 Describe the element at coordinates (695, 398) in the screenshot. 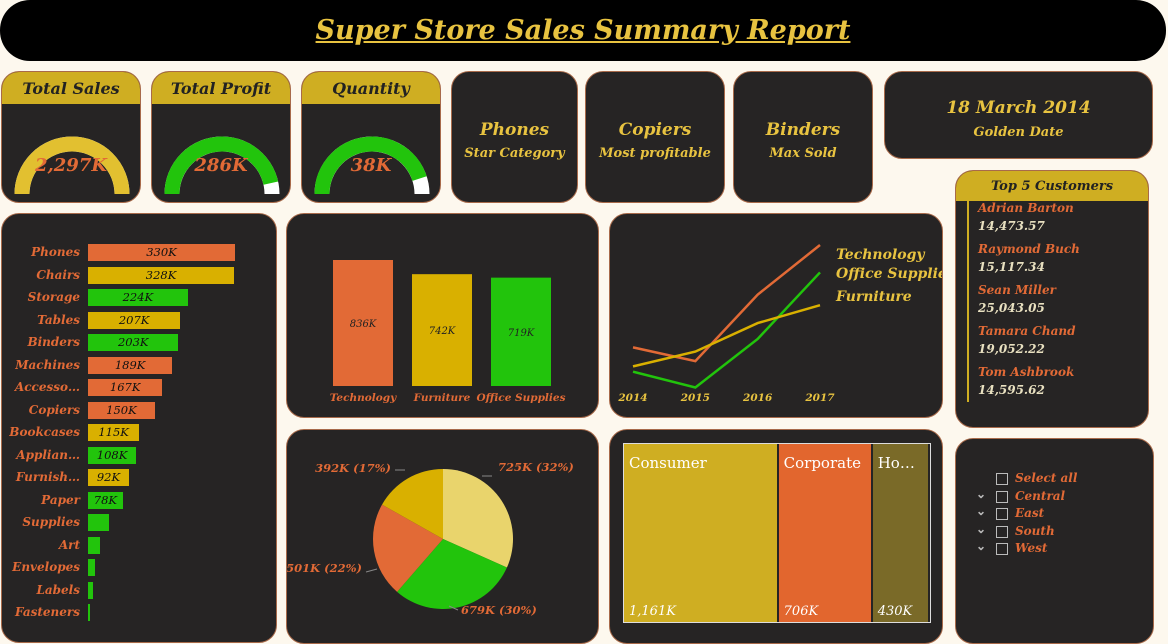

I see `x-tick-label: 2015` at that location.